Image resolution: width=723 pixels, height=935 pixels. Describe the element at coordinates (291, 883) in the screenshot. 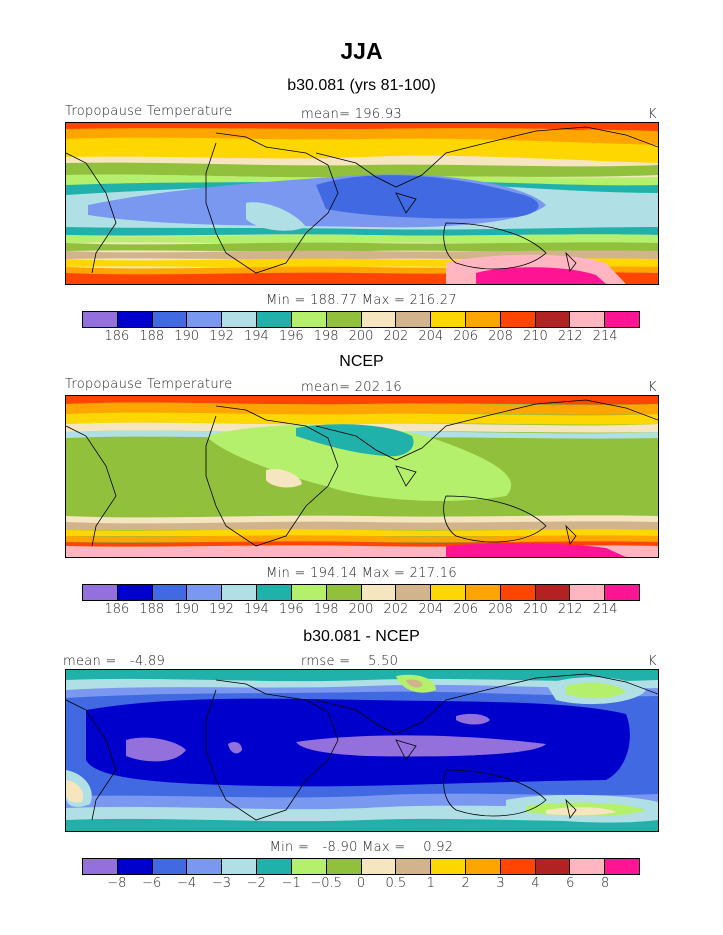

I see `colorbar-tick-label: −1` at that location.